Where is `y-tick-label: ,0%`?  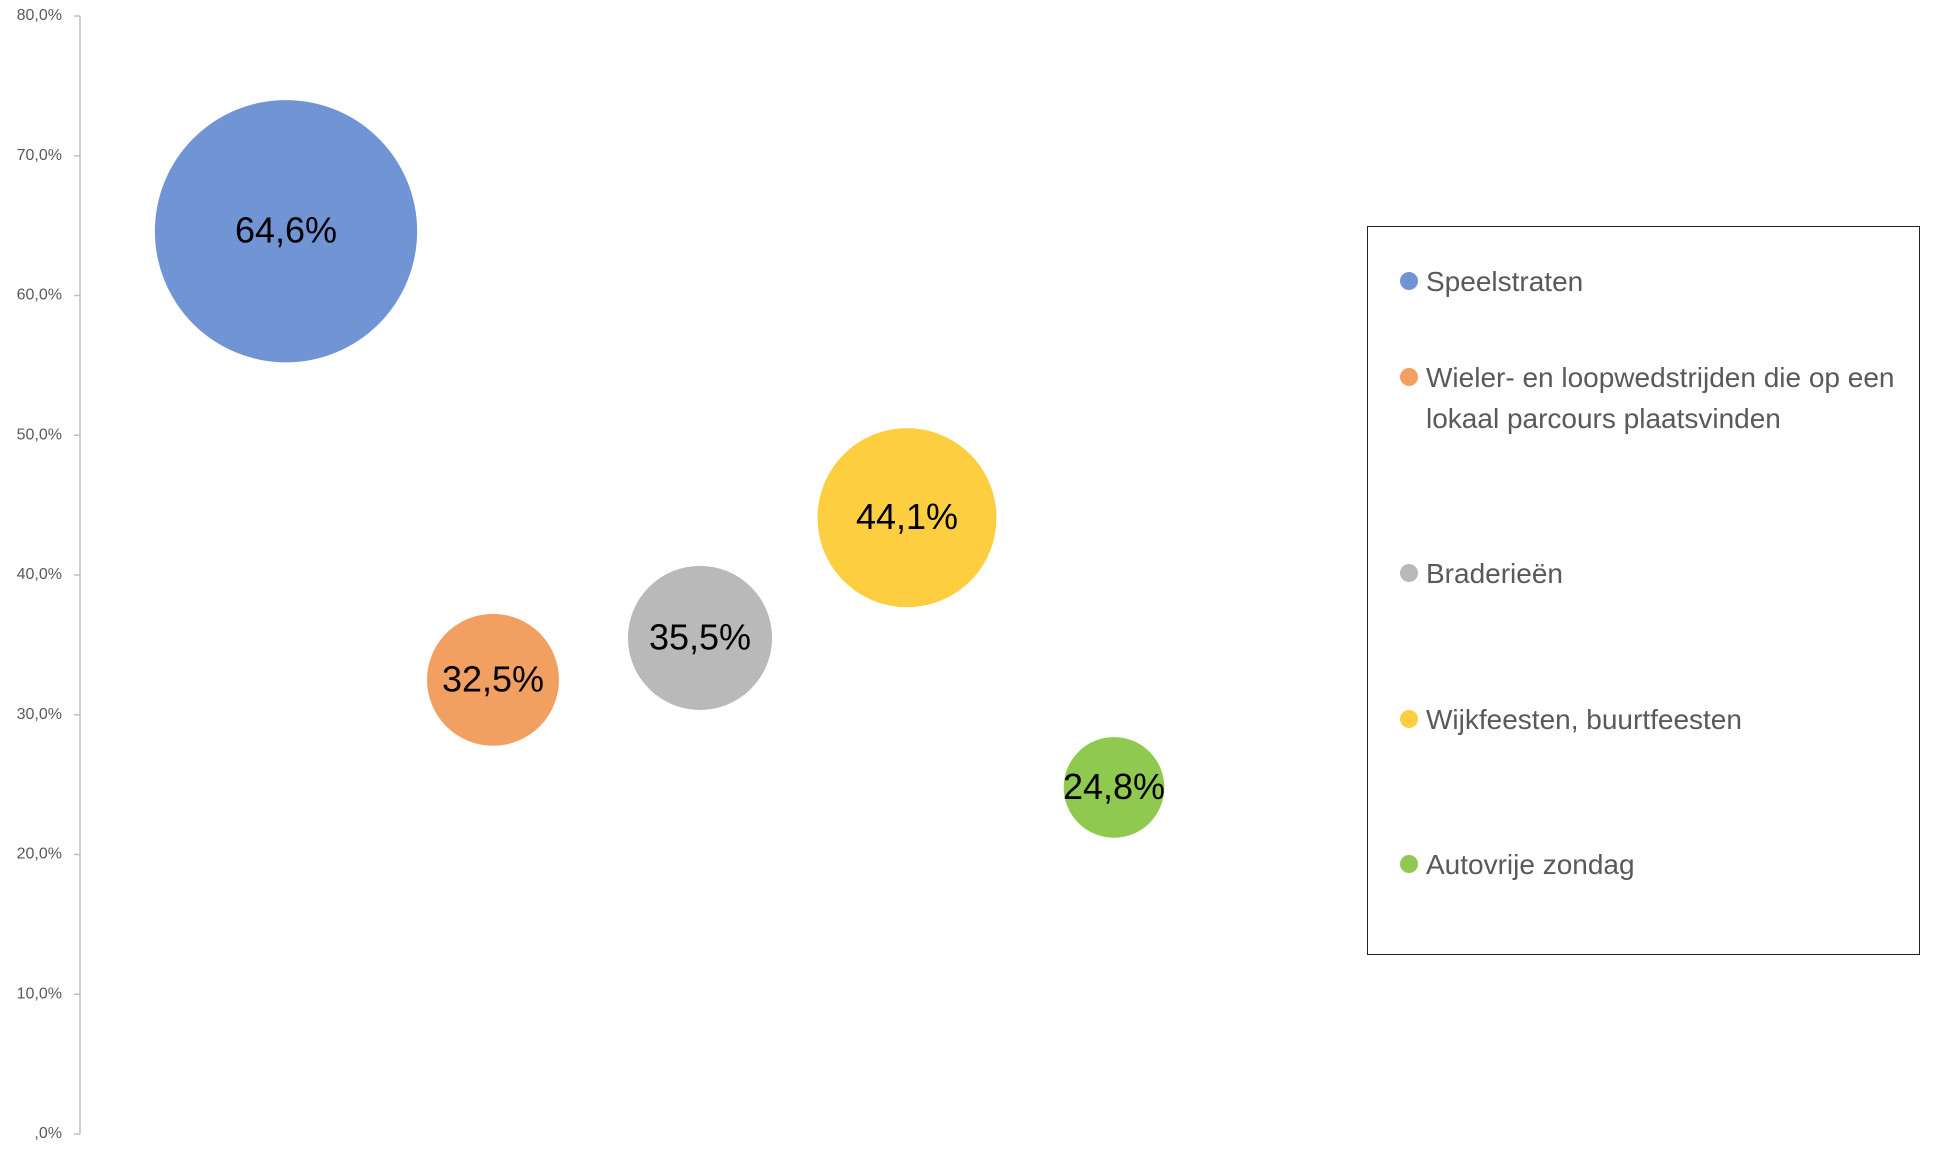
y-tick-label: ,0% is located at coordinates (48, 1133).